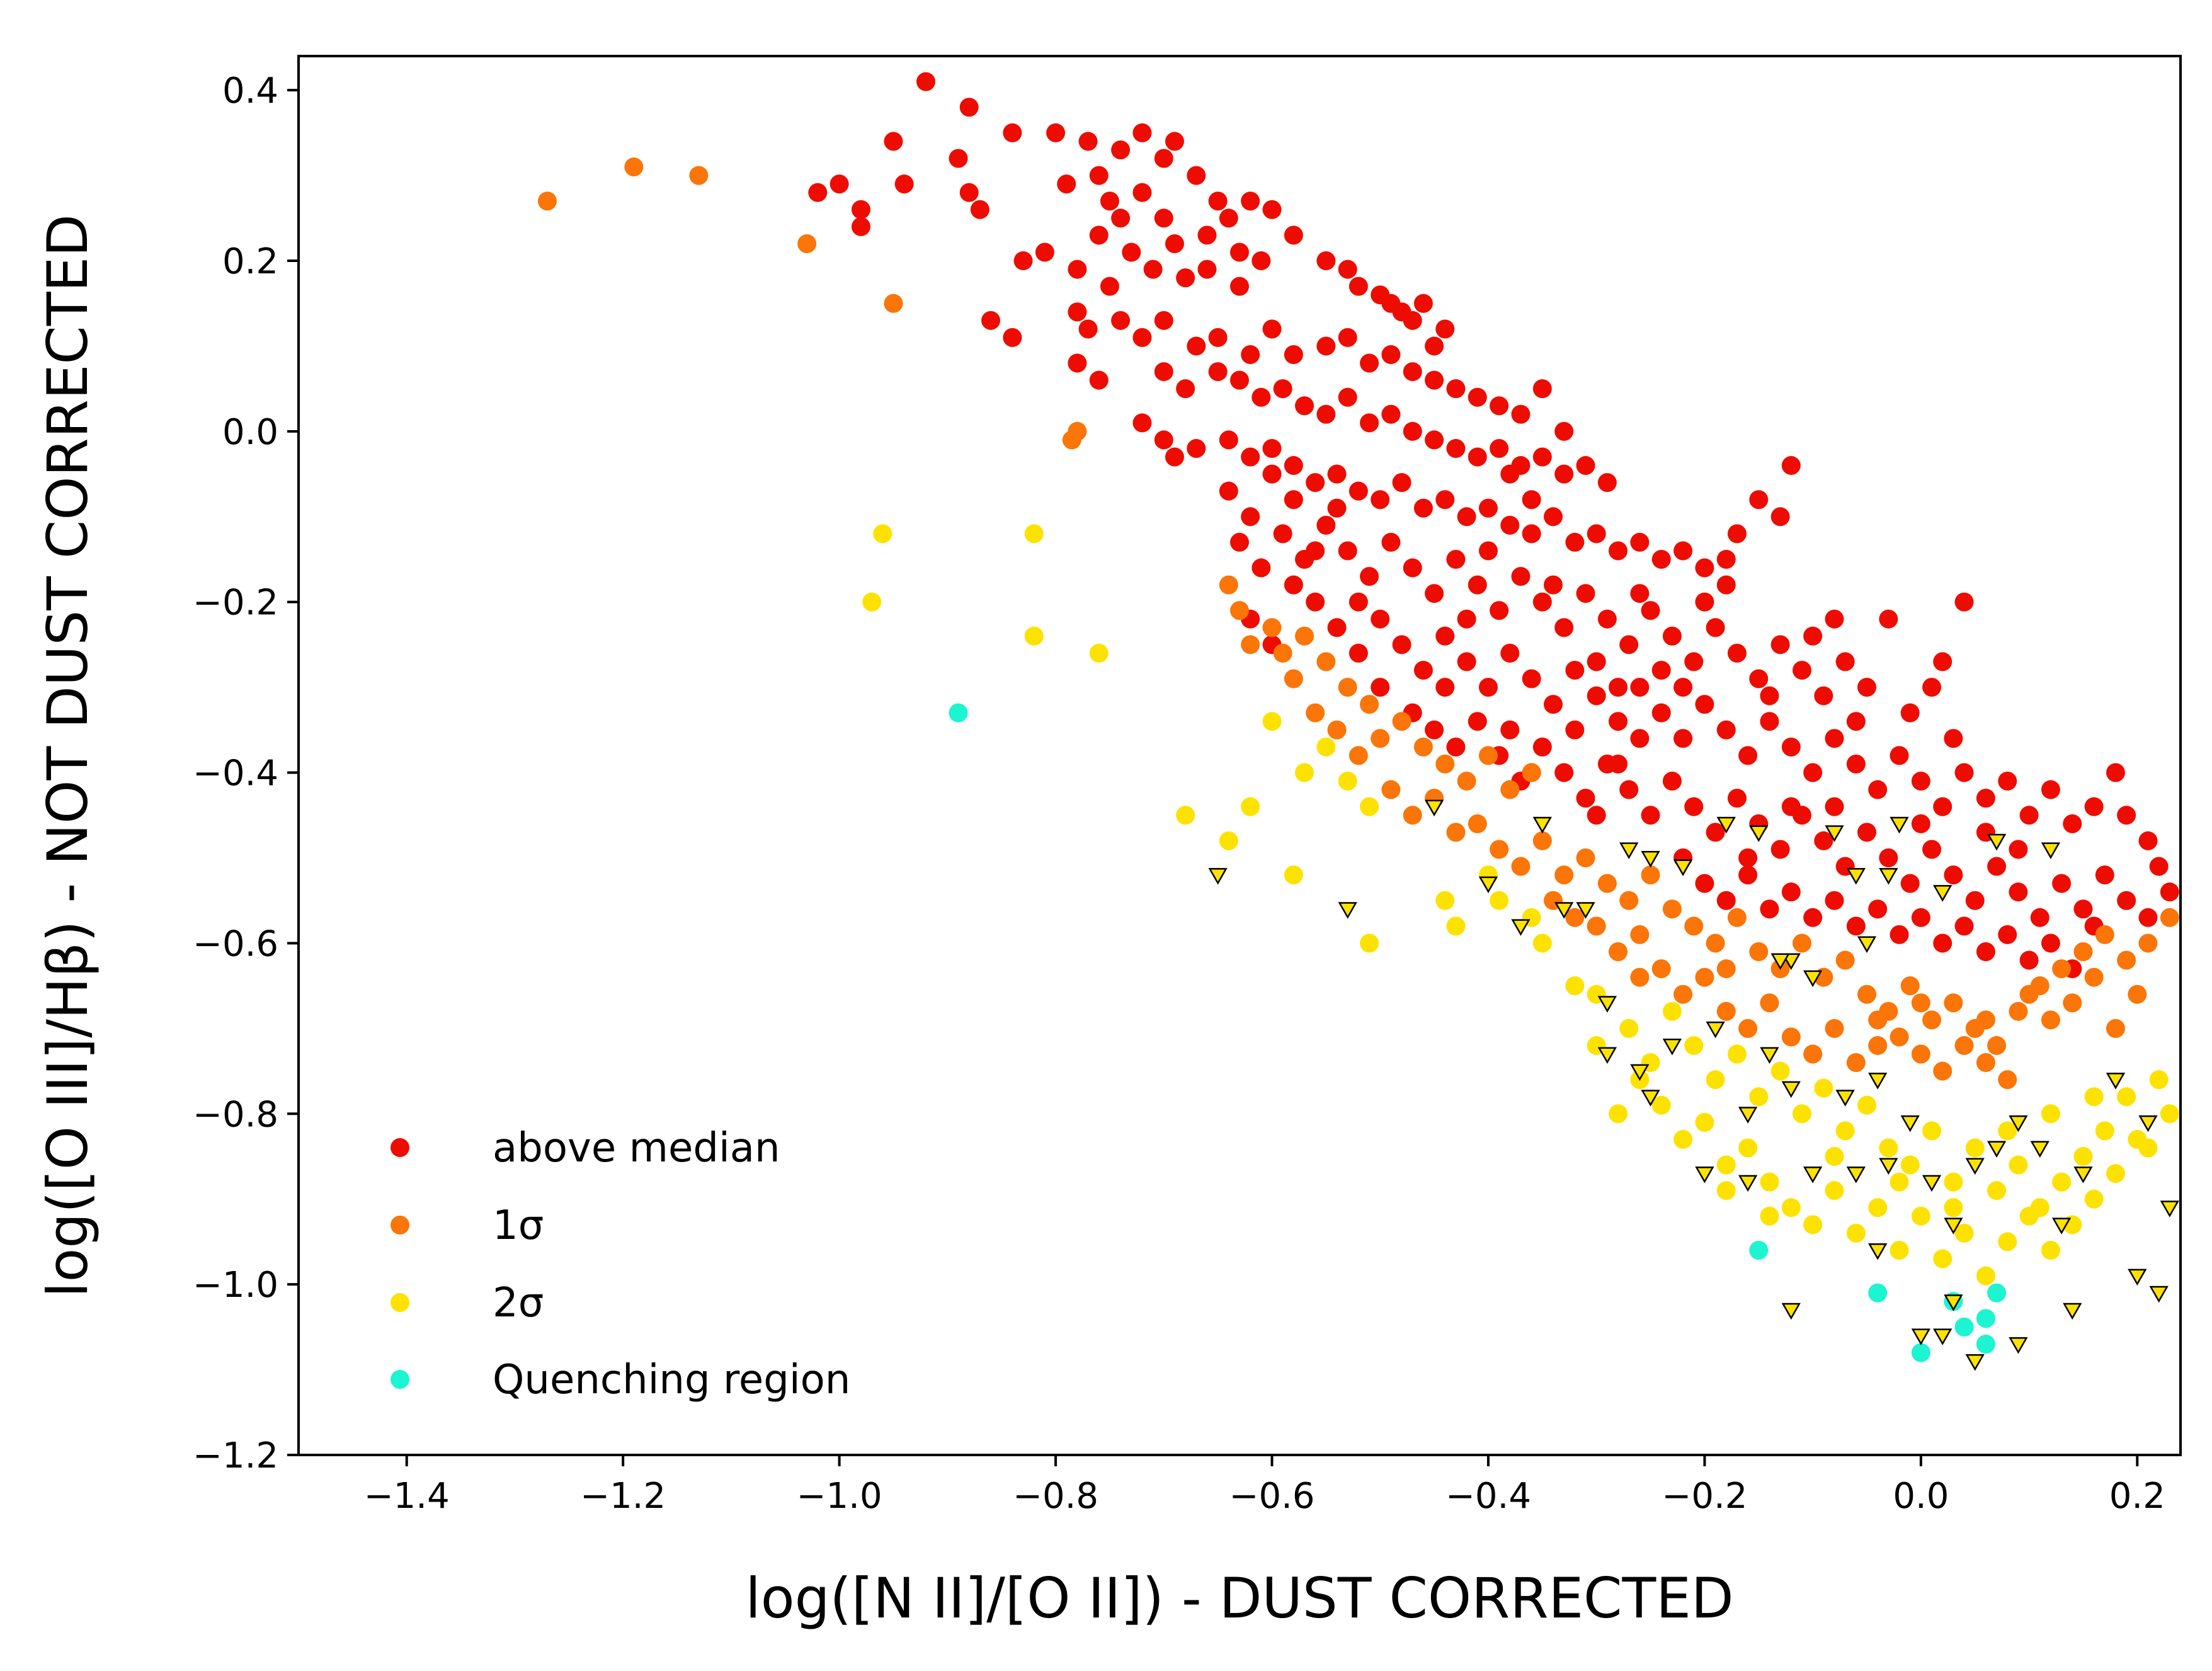  What do you see at coordinates (636, 1149) in the screenshot?
I see `legend-label-above-median: above median` at bounding box center [636, 1149].